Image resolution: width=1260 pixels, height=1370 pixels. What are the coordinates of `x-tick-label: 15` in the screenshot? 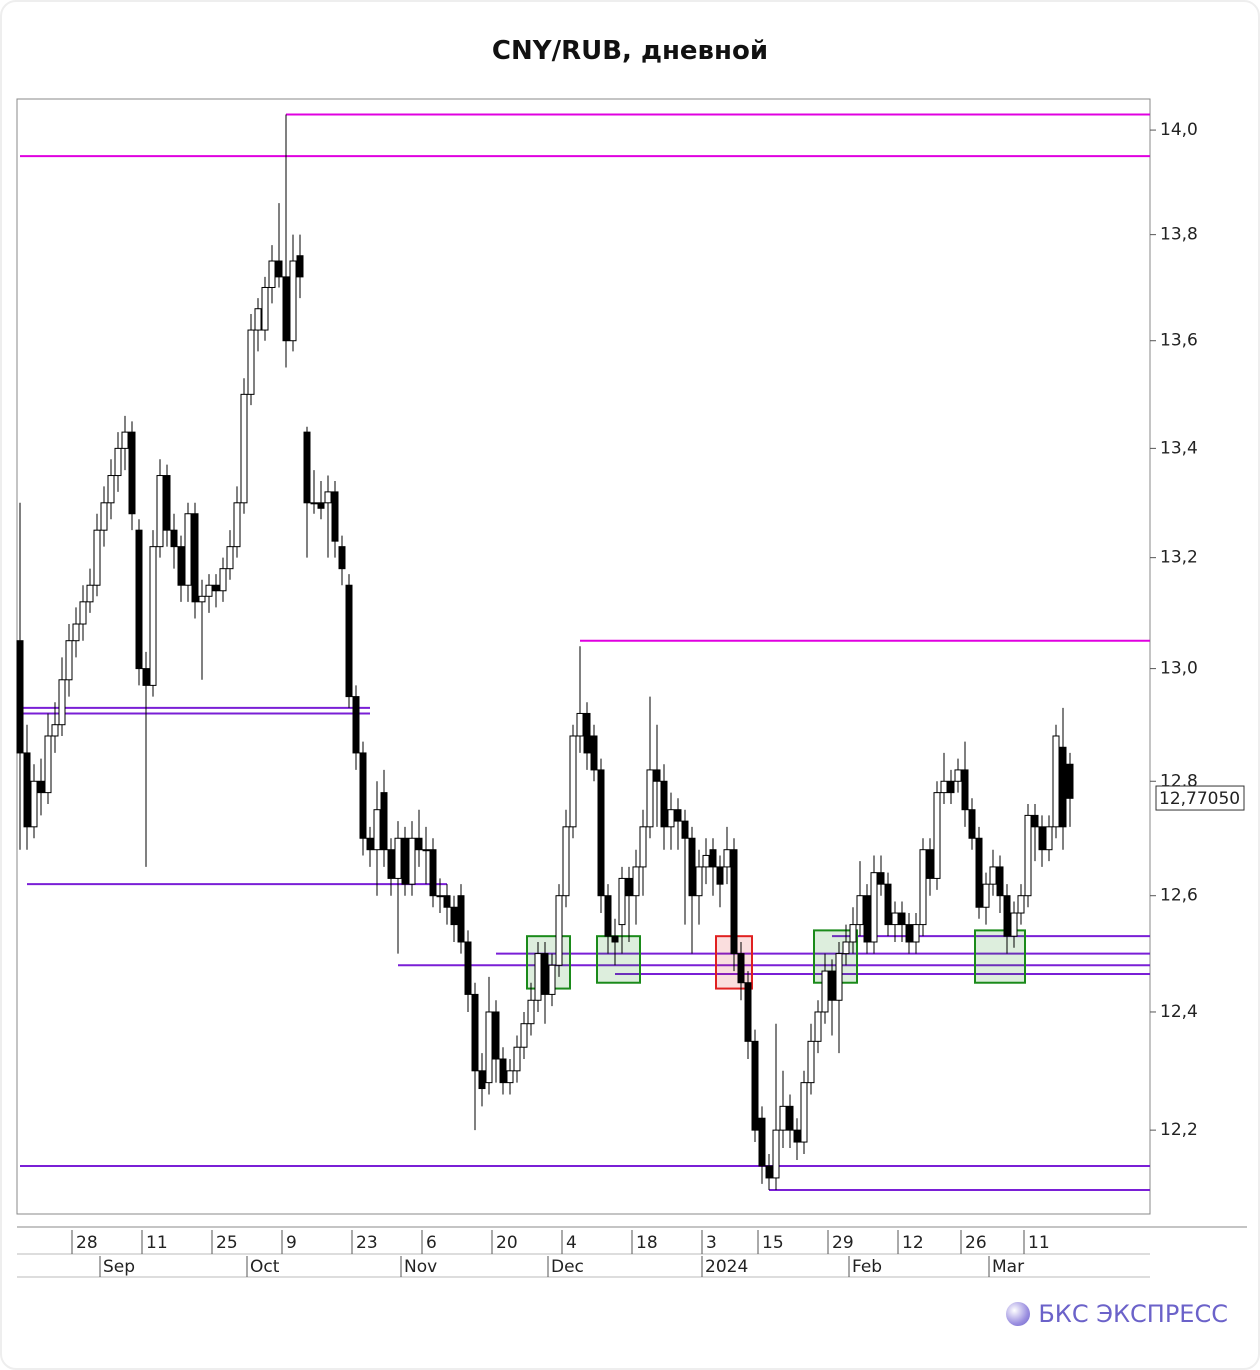 It's located at (773, 1243).